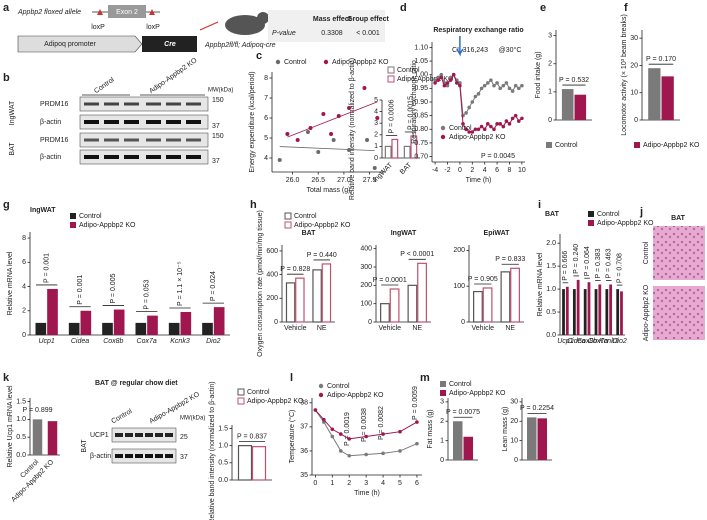 This screenshot has height=520, width=707. I want to click on row-label: β-actin, so click(50, 122).